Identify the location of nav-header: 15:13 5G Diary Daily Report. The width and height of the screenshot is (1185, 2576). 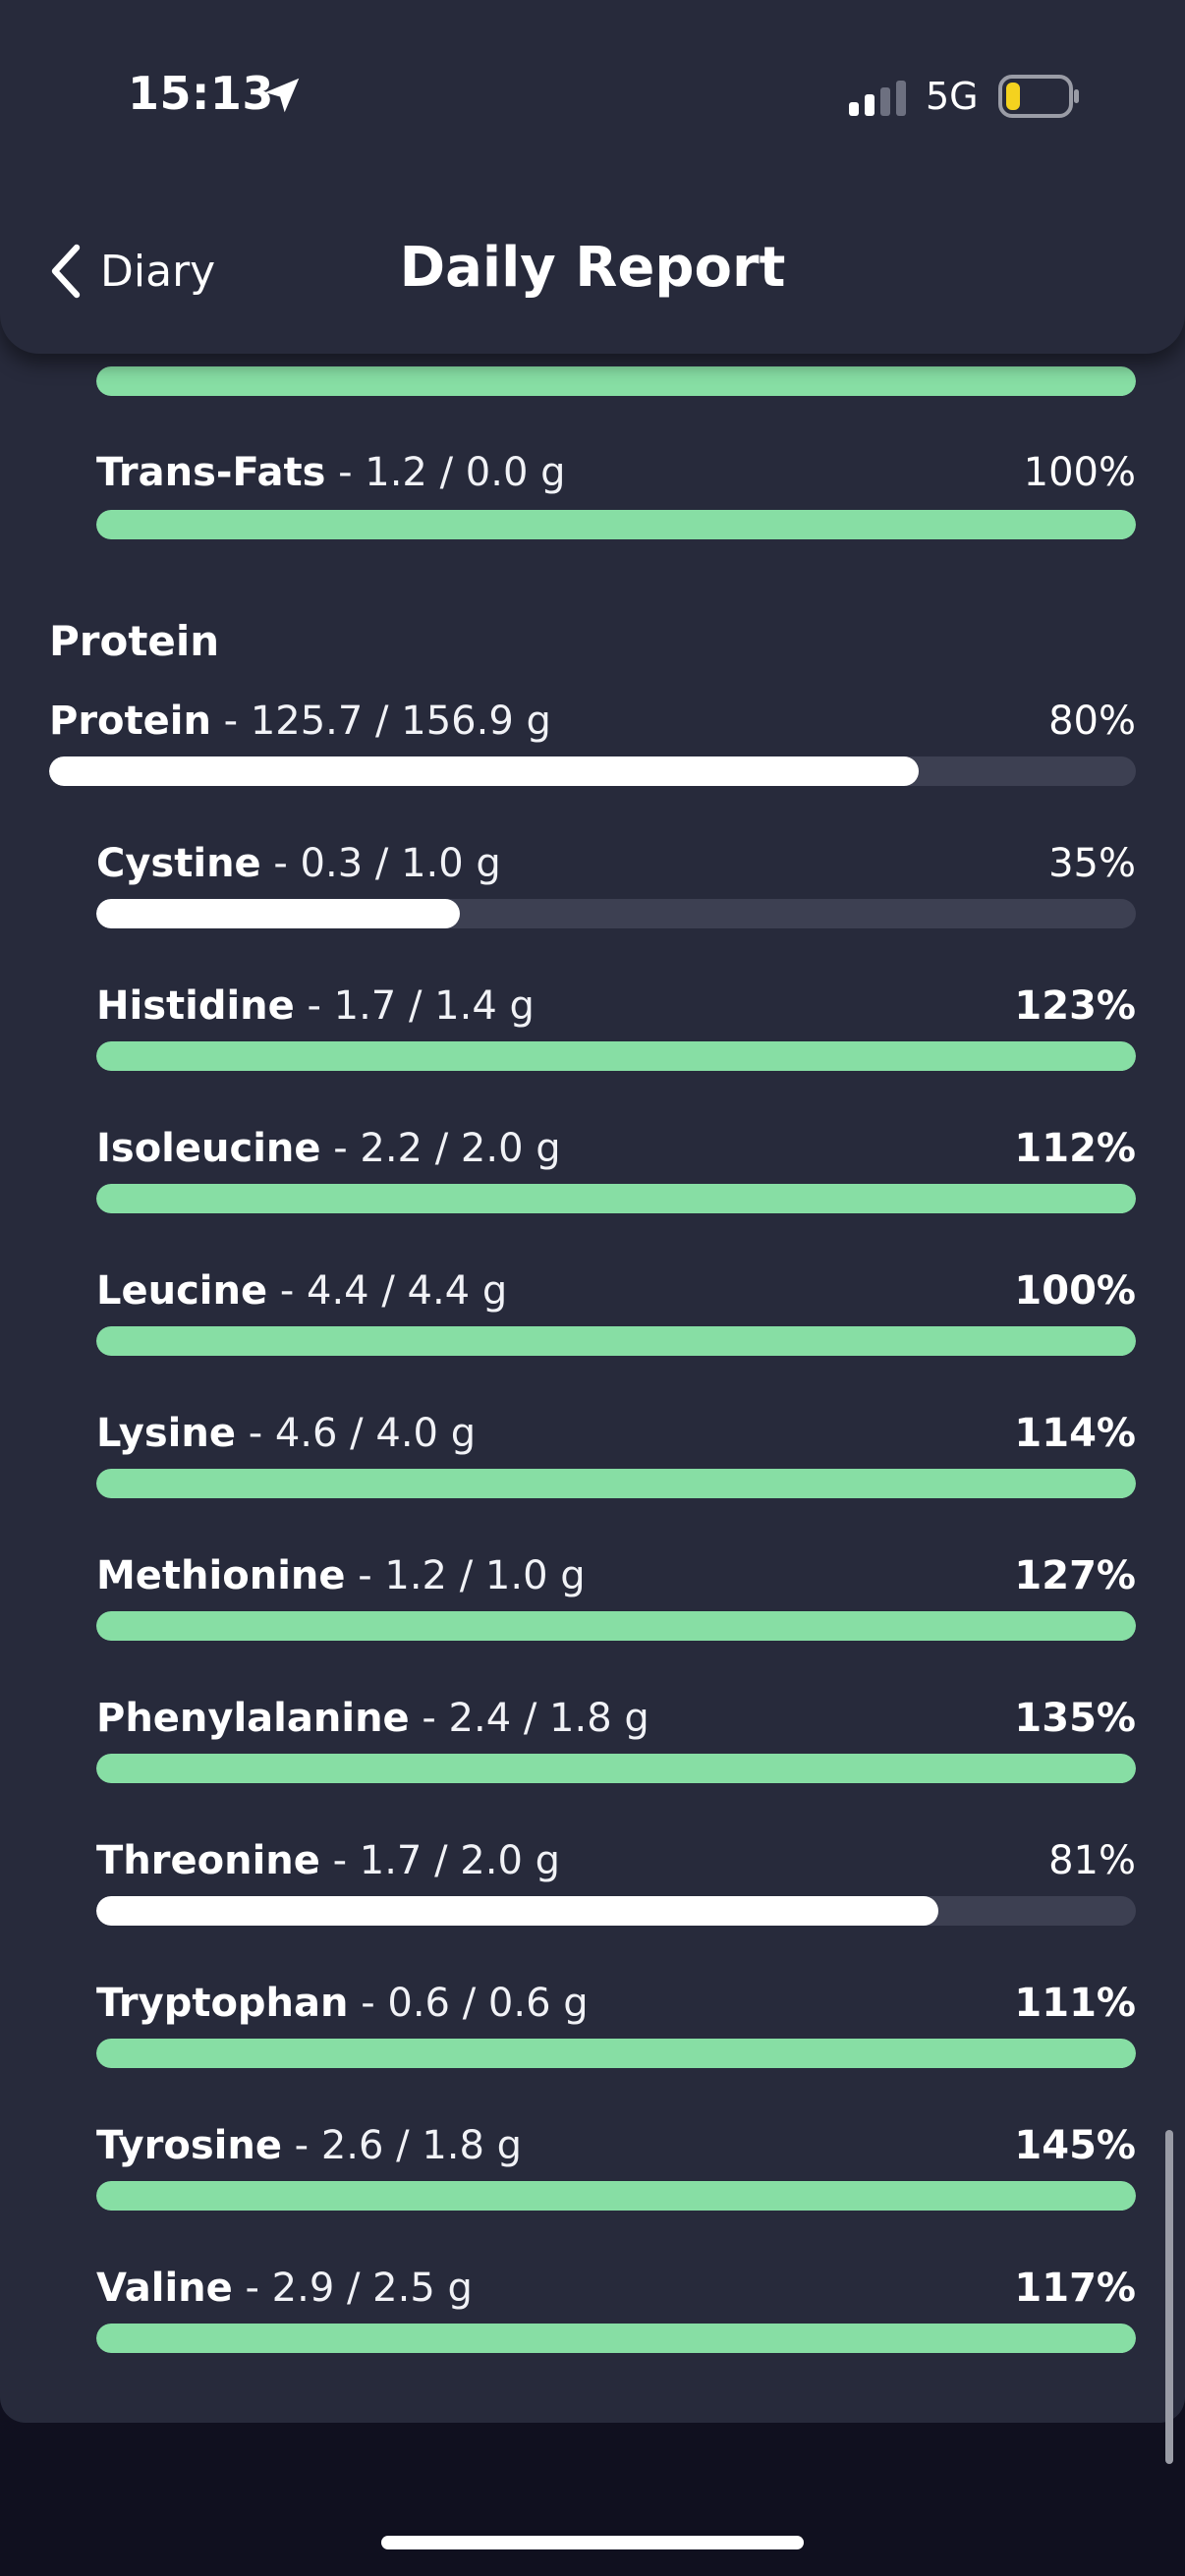
(592, 177).